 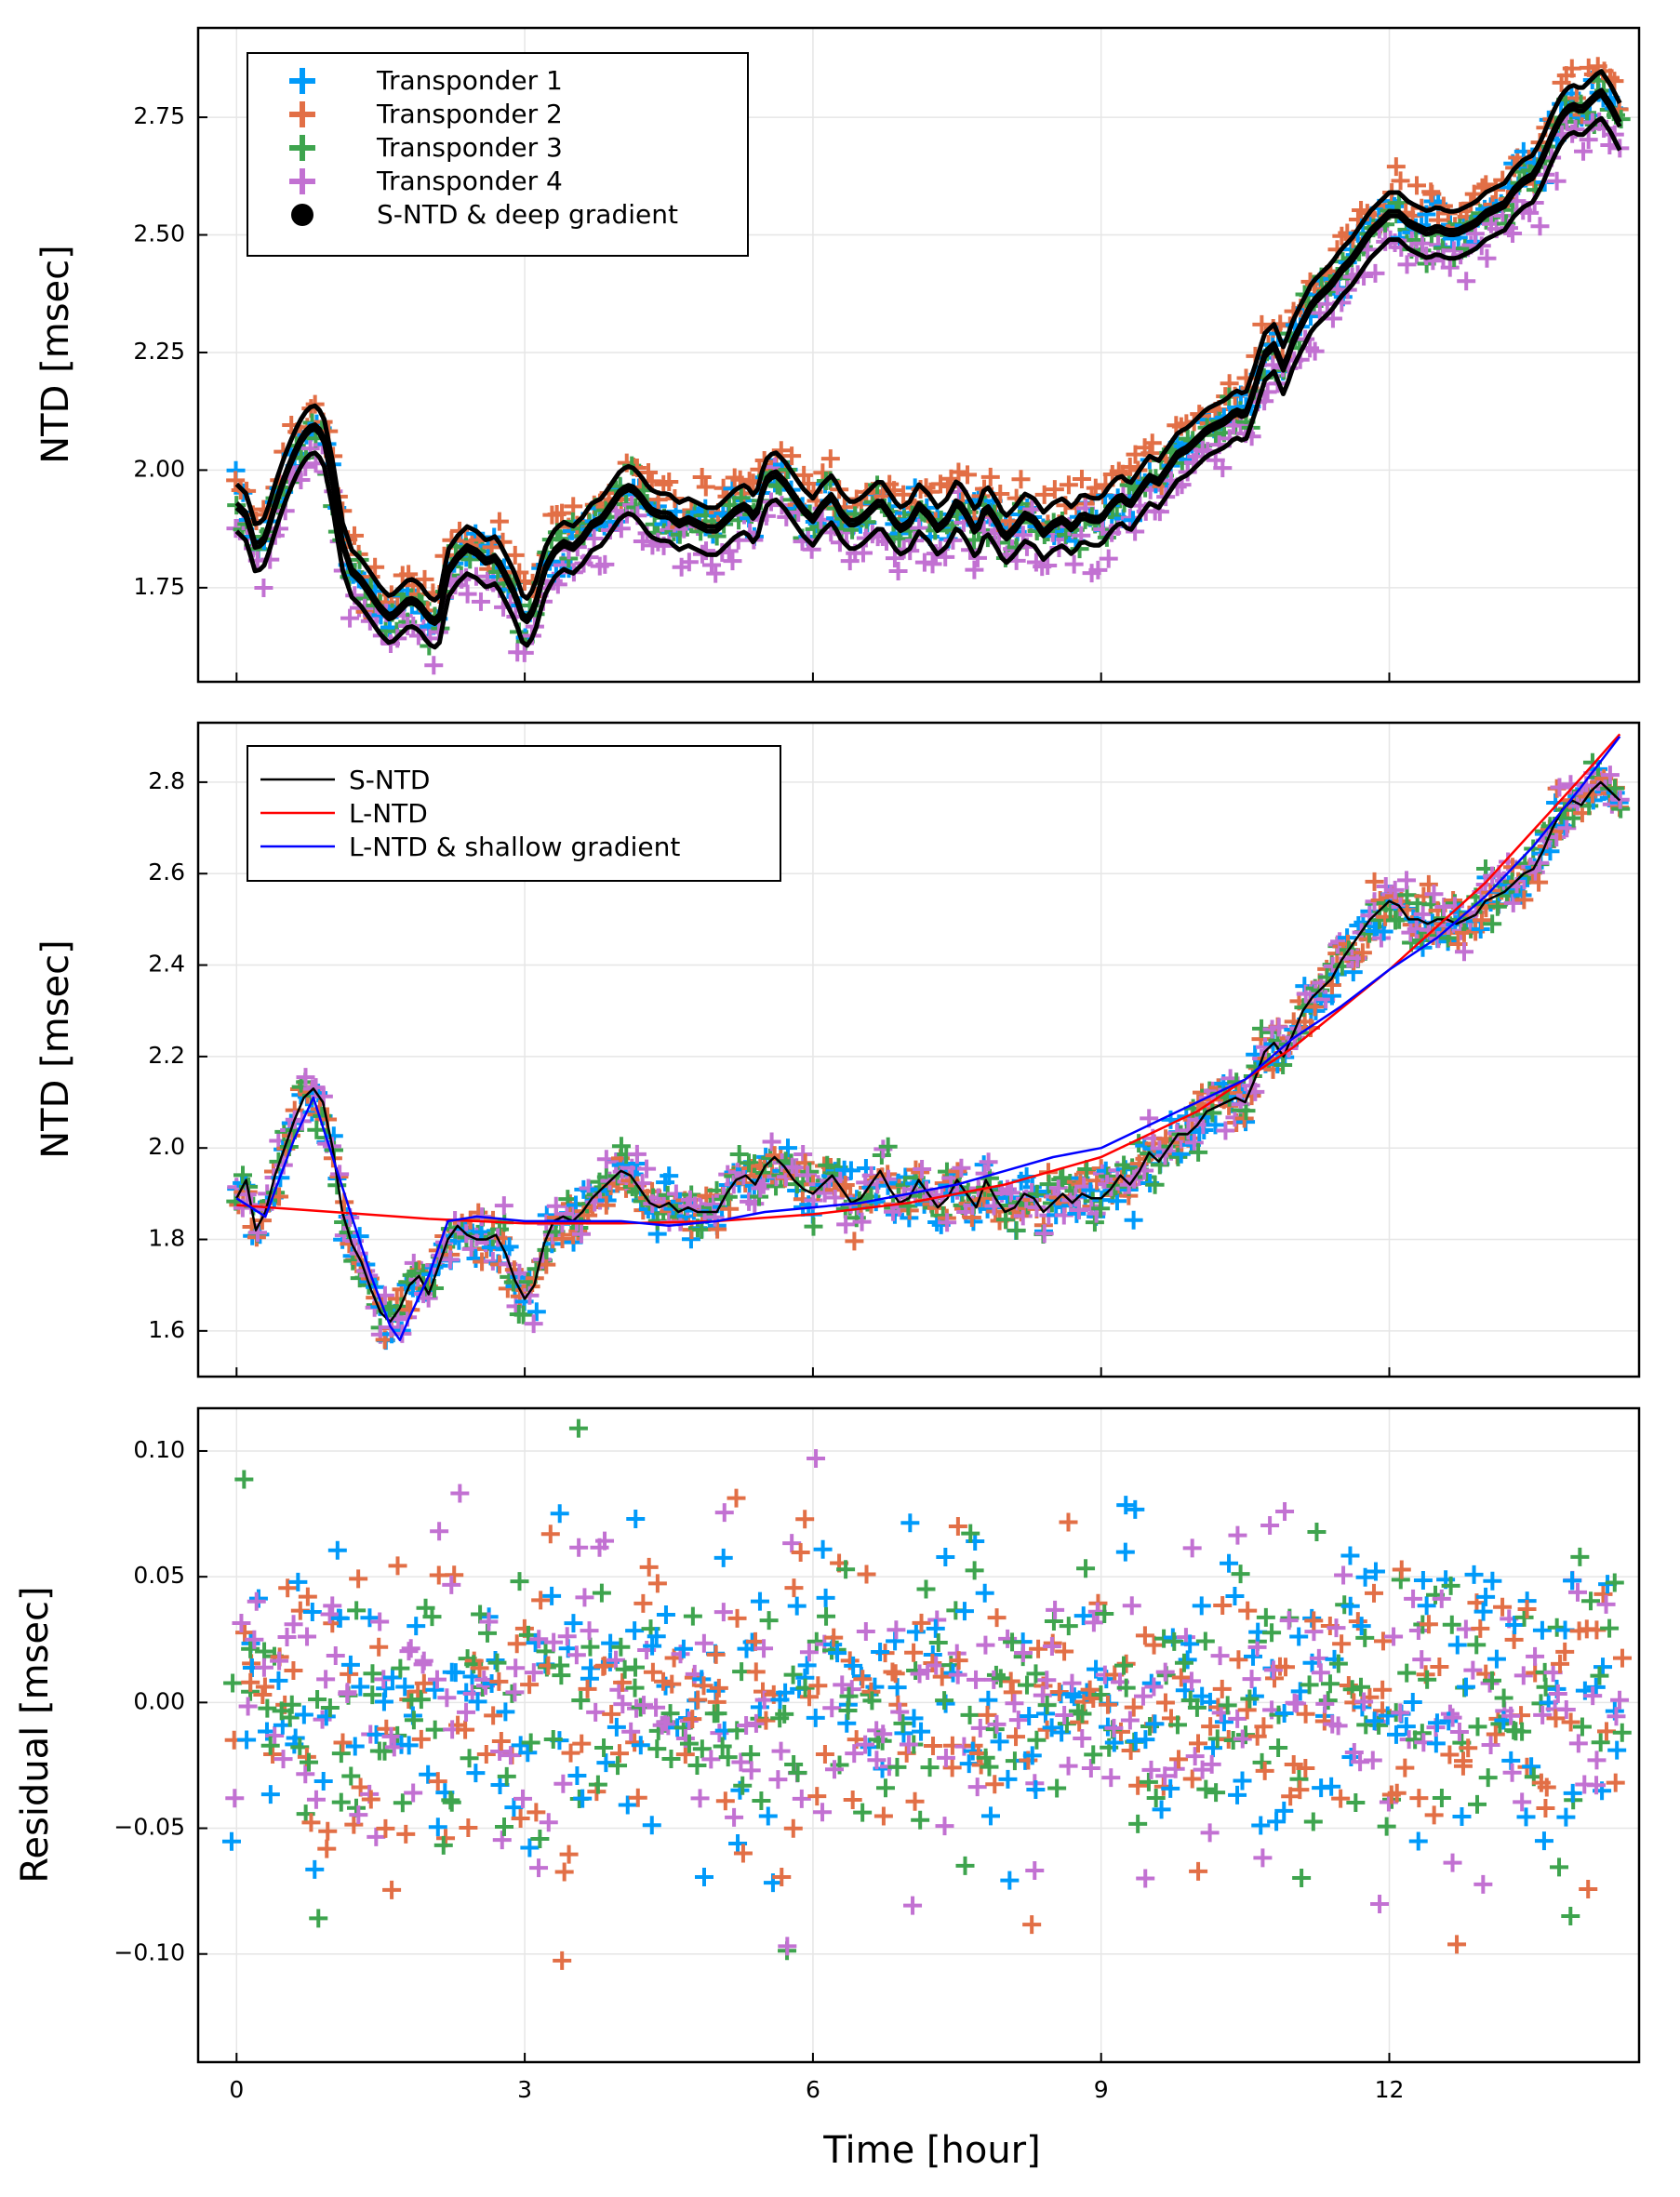 What do you see at coordinates (1101, 2089) in the screenshot?
I see `x-tick-label: 9` at bounding box center [1101, 2089].